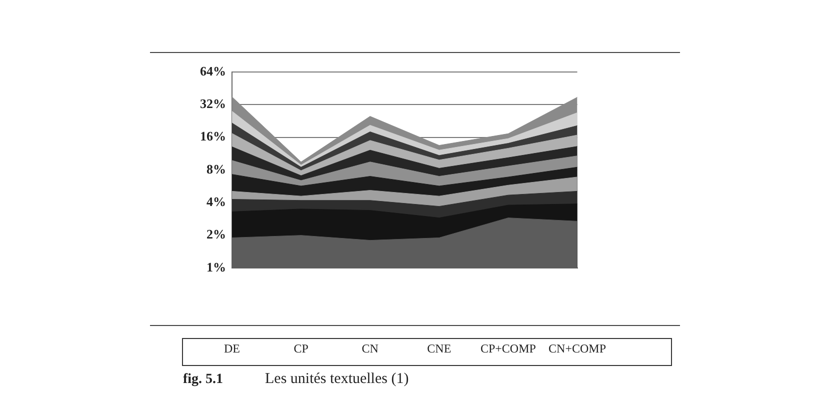 Image resolution: width=813 pixels, height=414 pixels. I want to click on y-tick-label: 8%, so click(216, 168).